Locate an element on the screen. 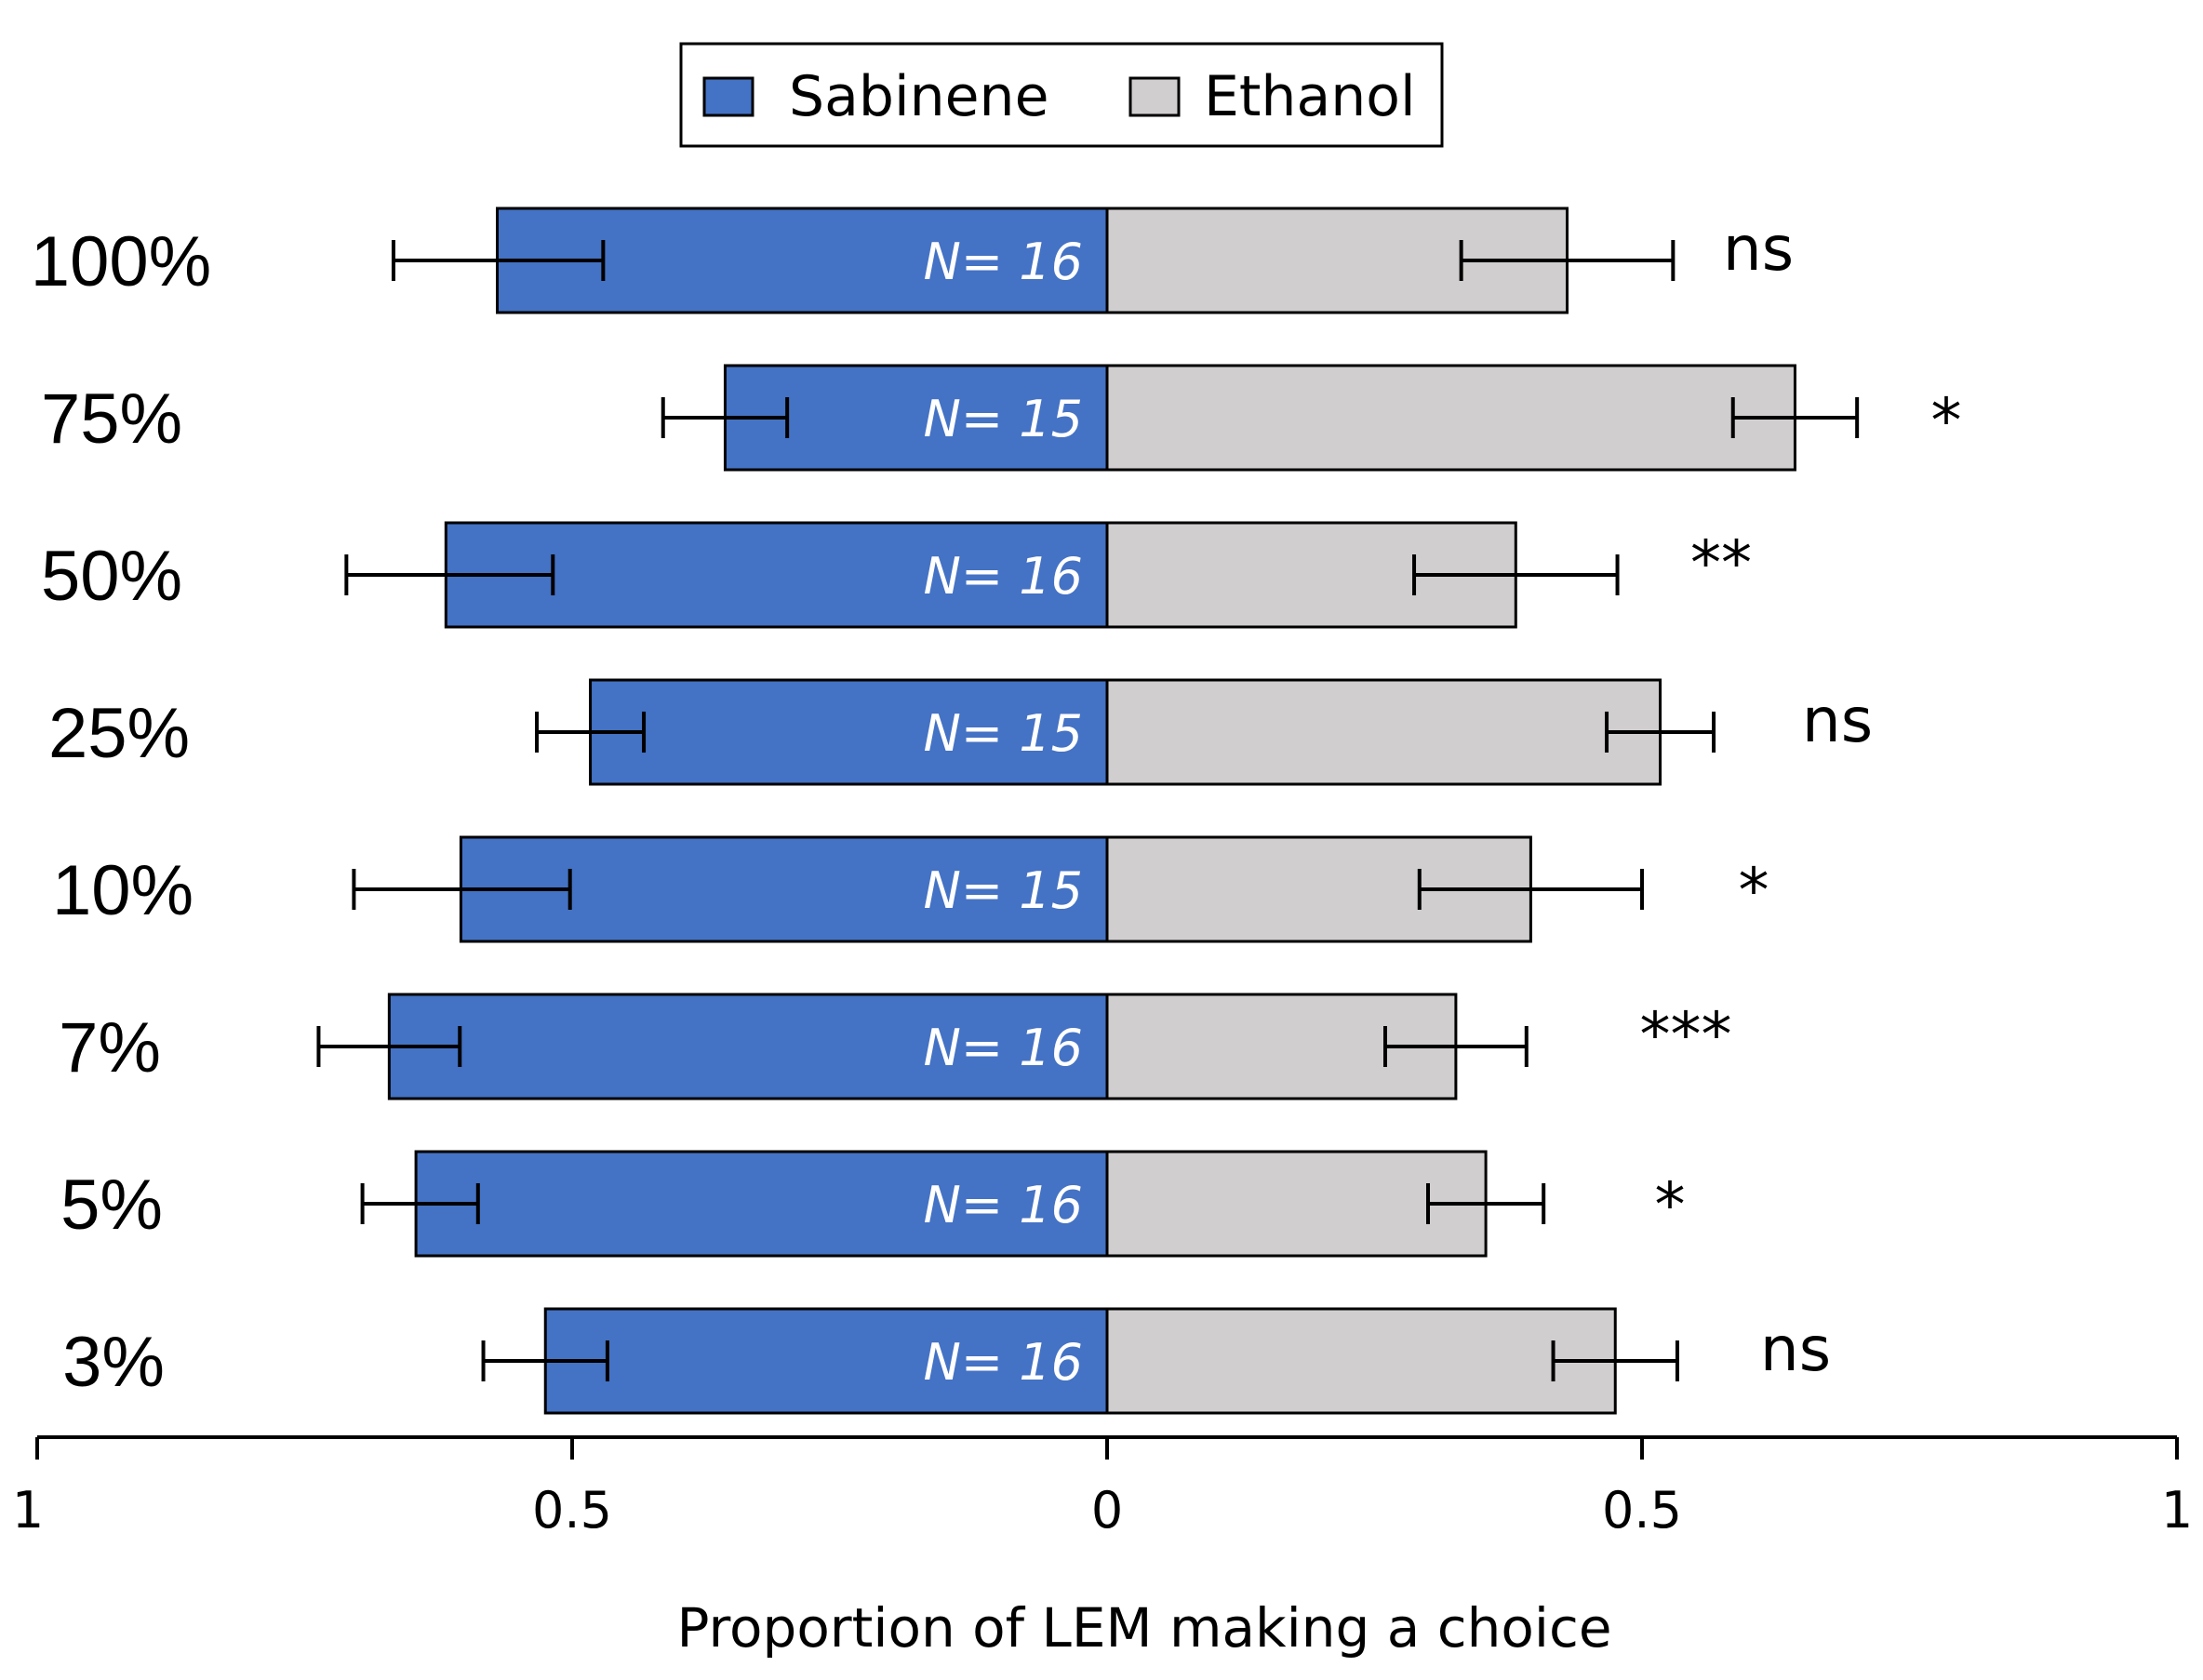  significance-label: ** is located at coordinates (1721, 563).